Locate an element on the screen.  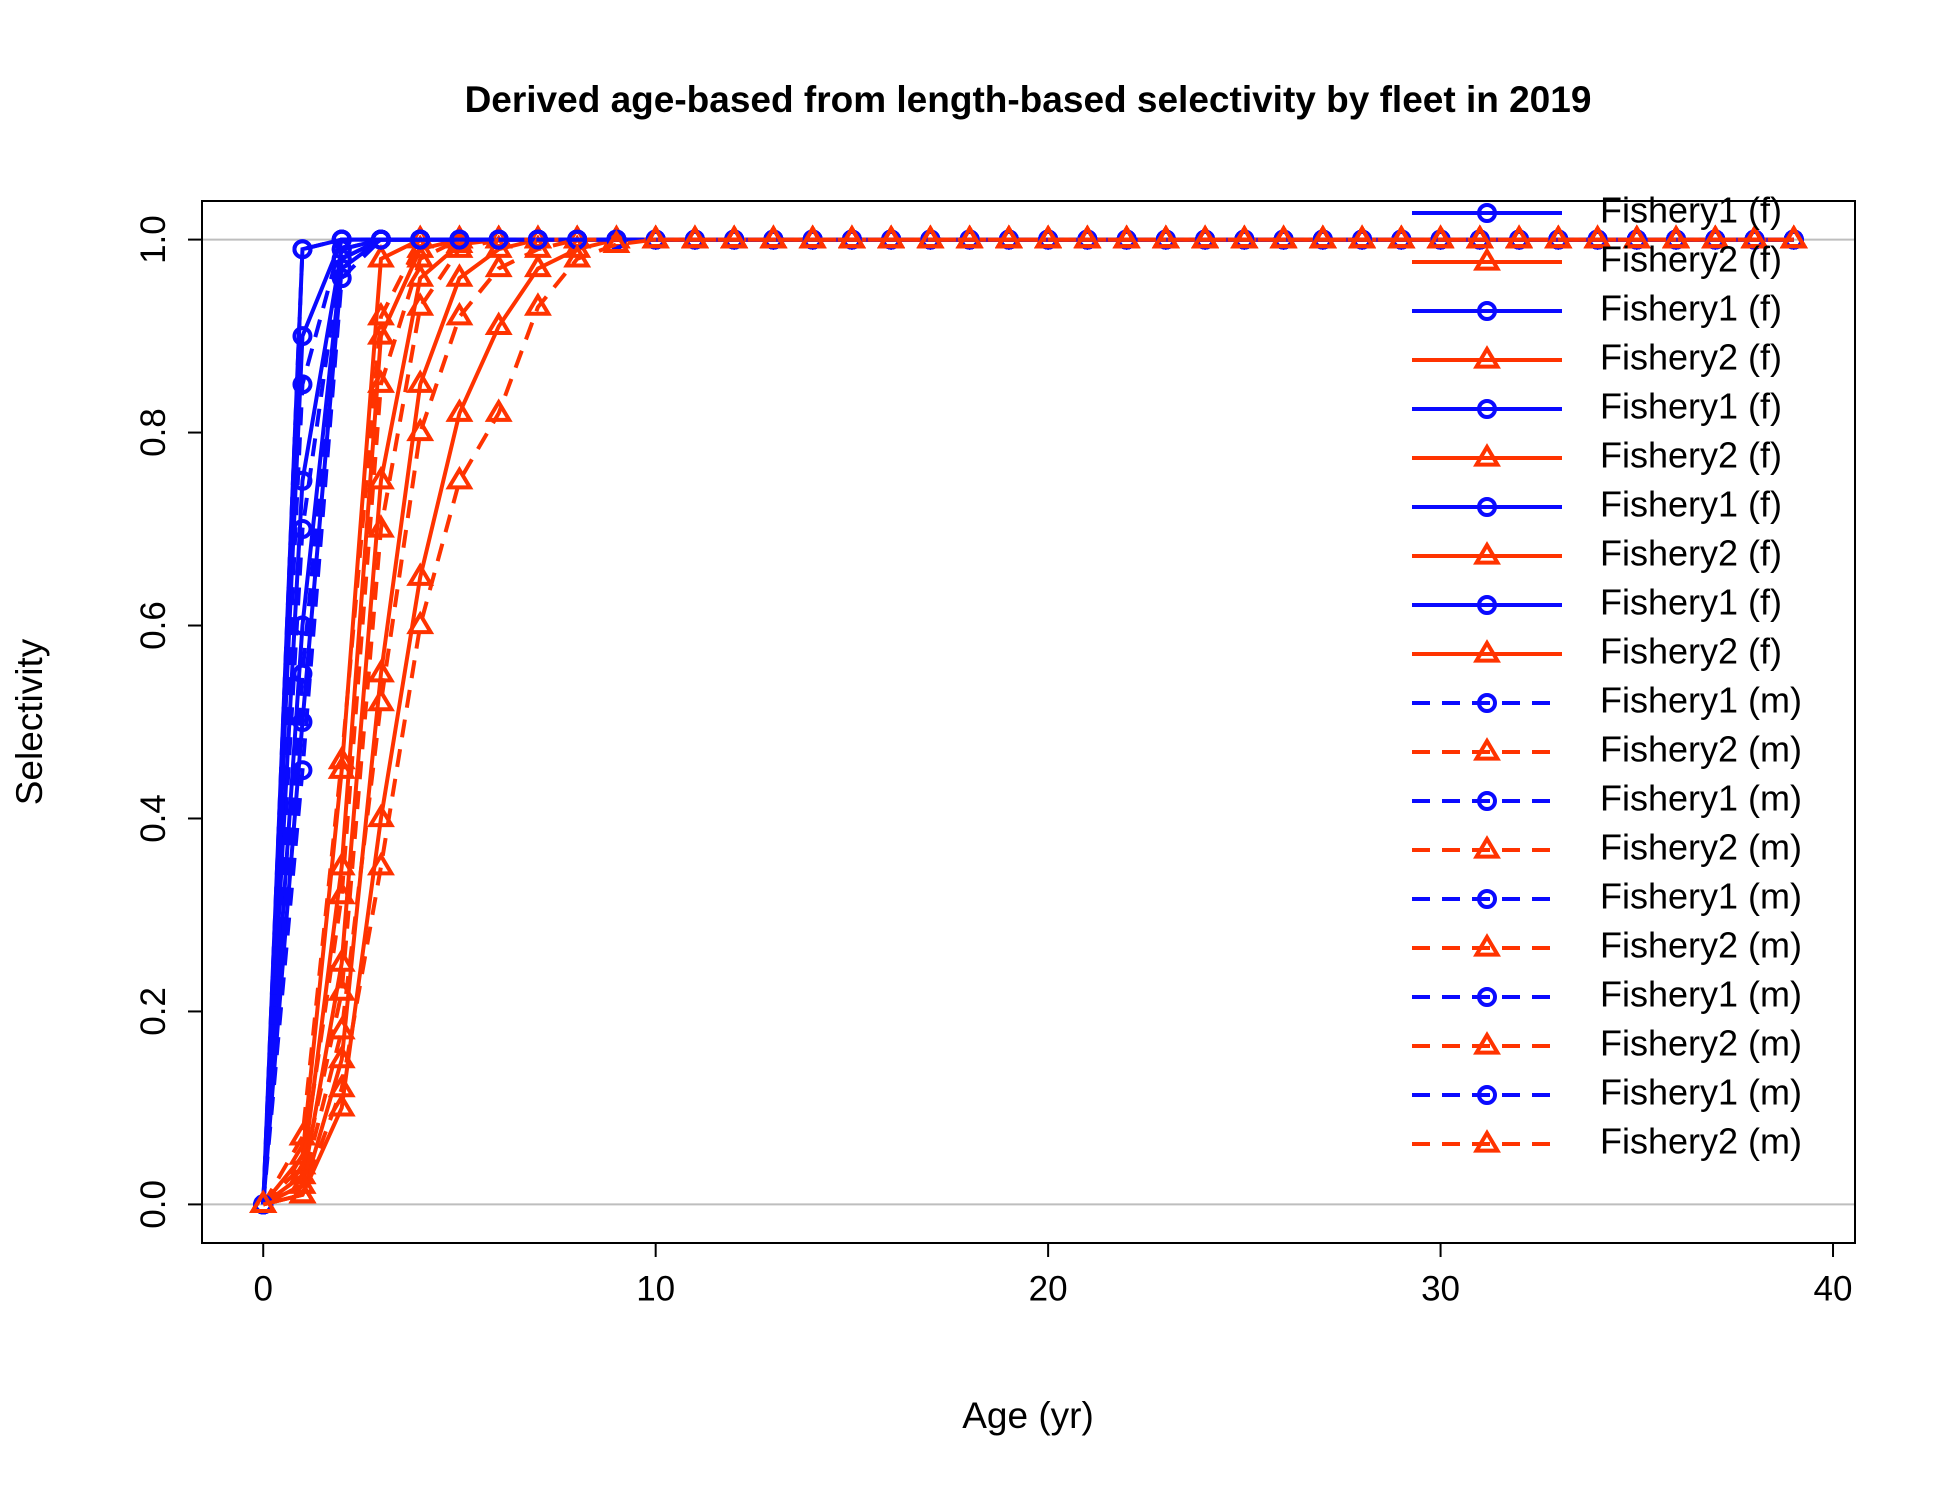
x-tick-label: 10 is located at coordinates (655, 1288).